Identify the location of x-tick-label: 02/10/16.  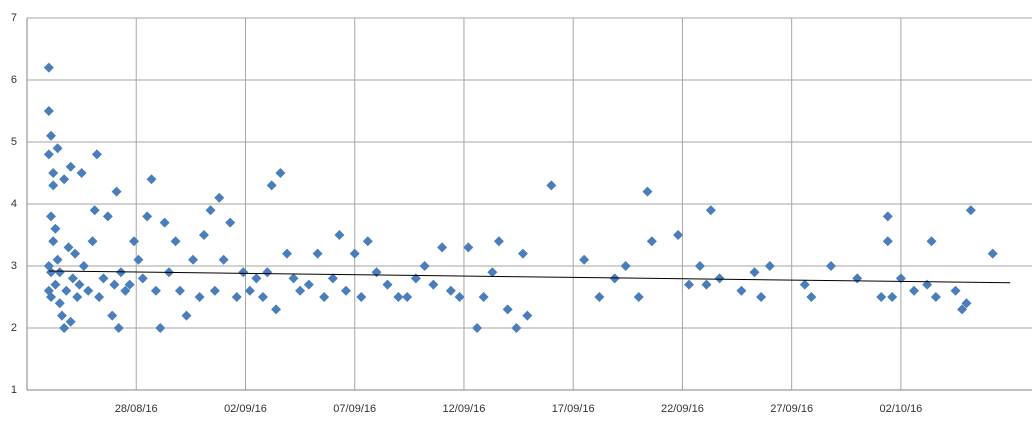
(900, 409).